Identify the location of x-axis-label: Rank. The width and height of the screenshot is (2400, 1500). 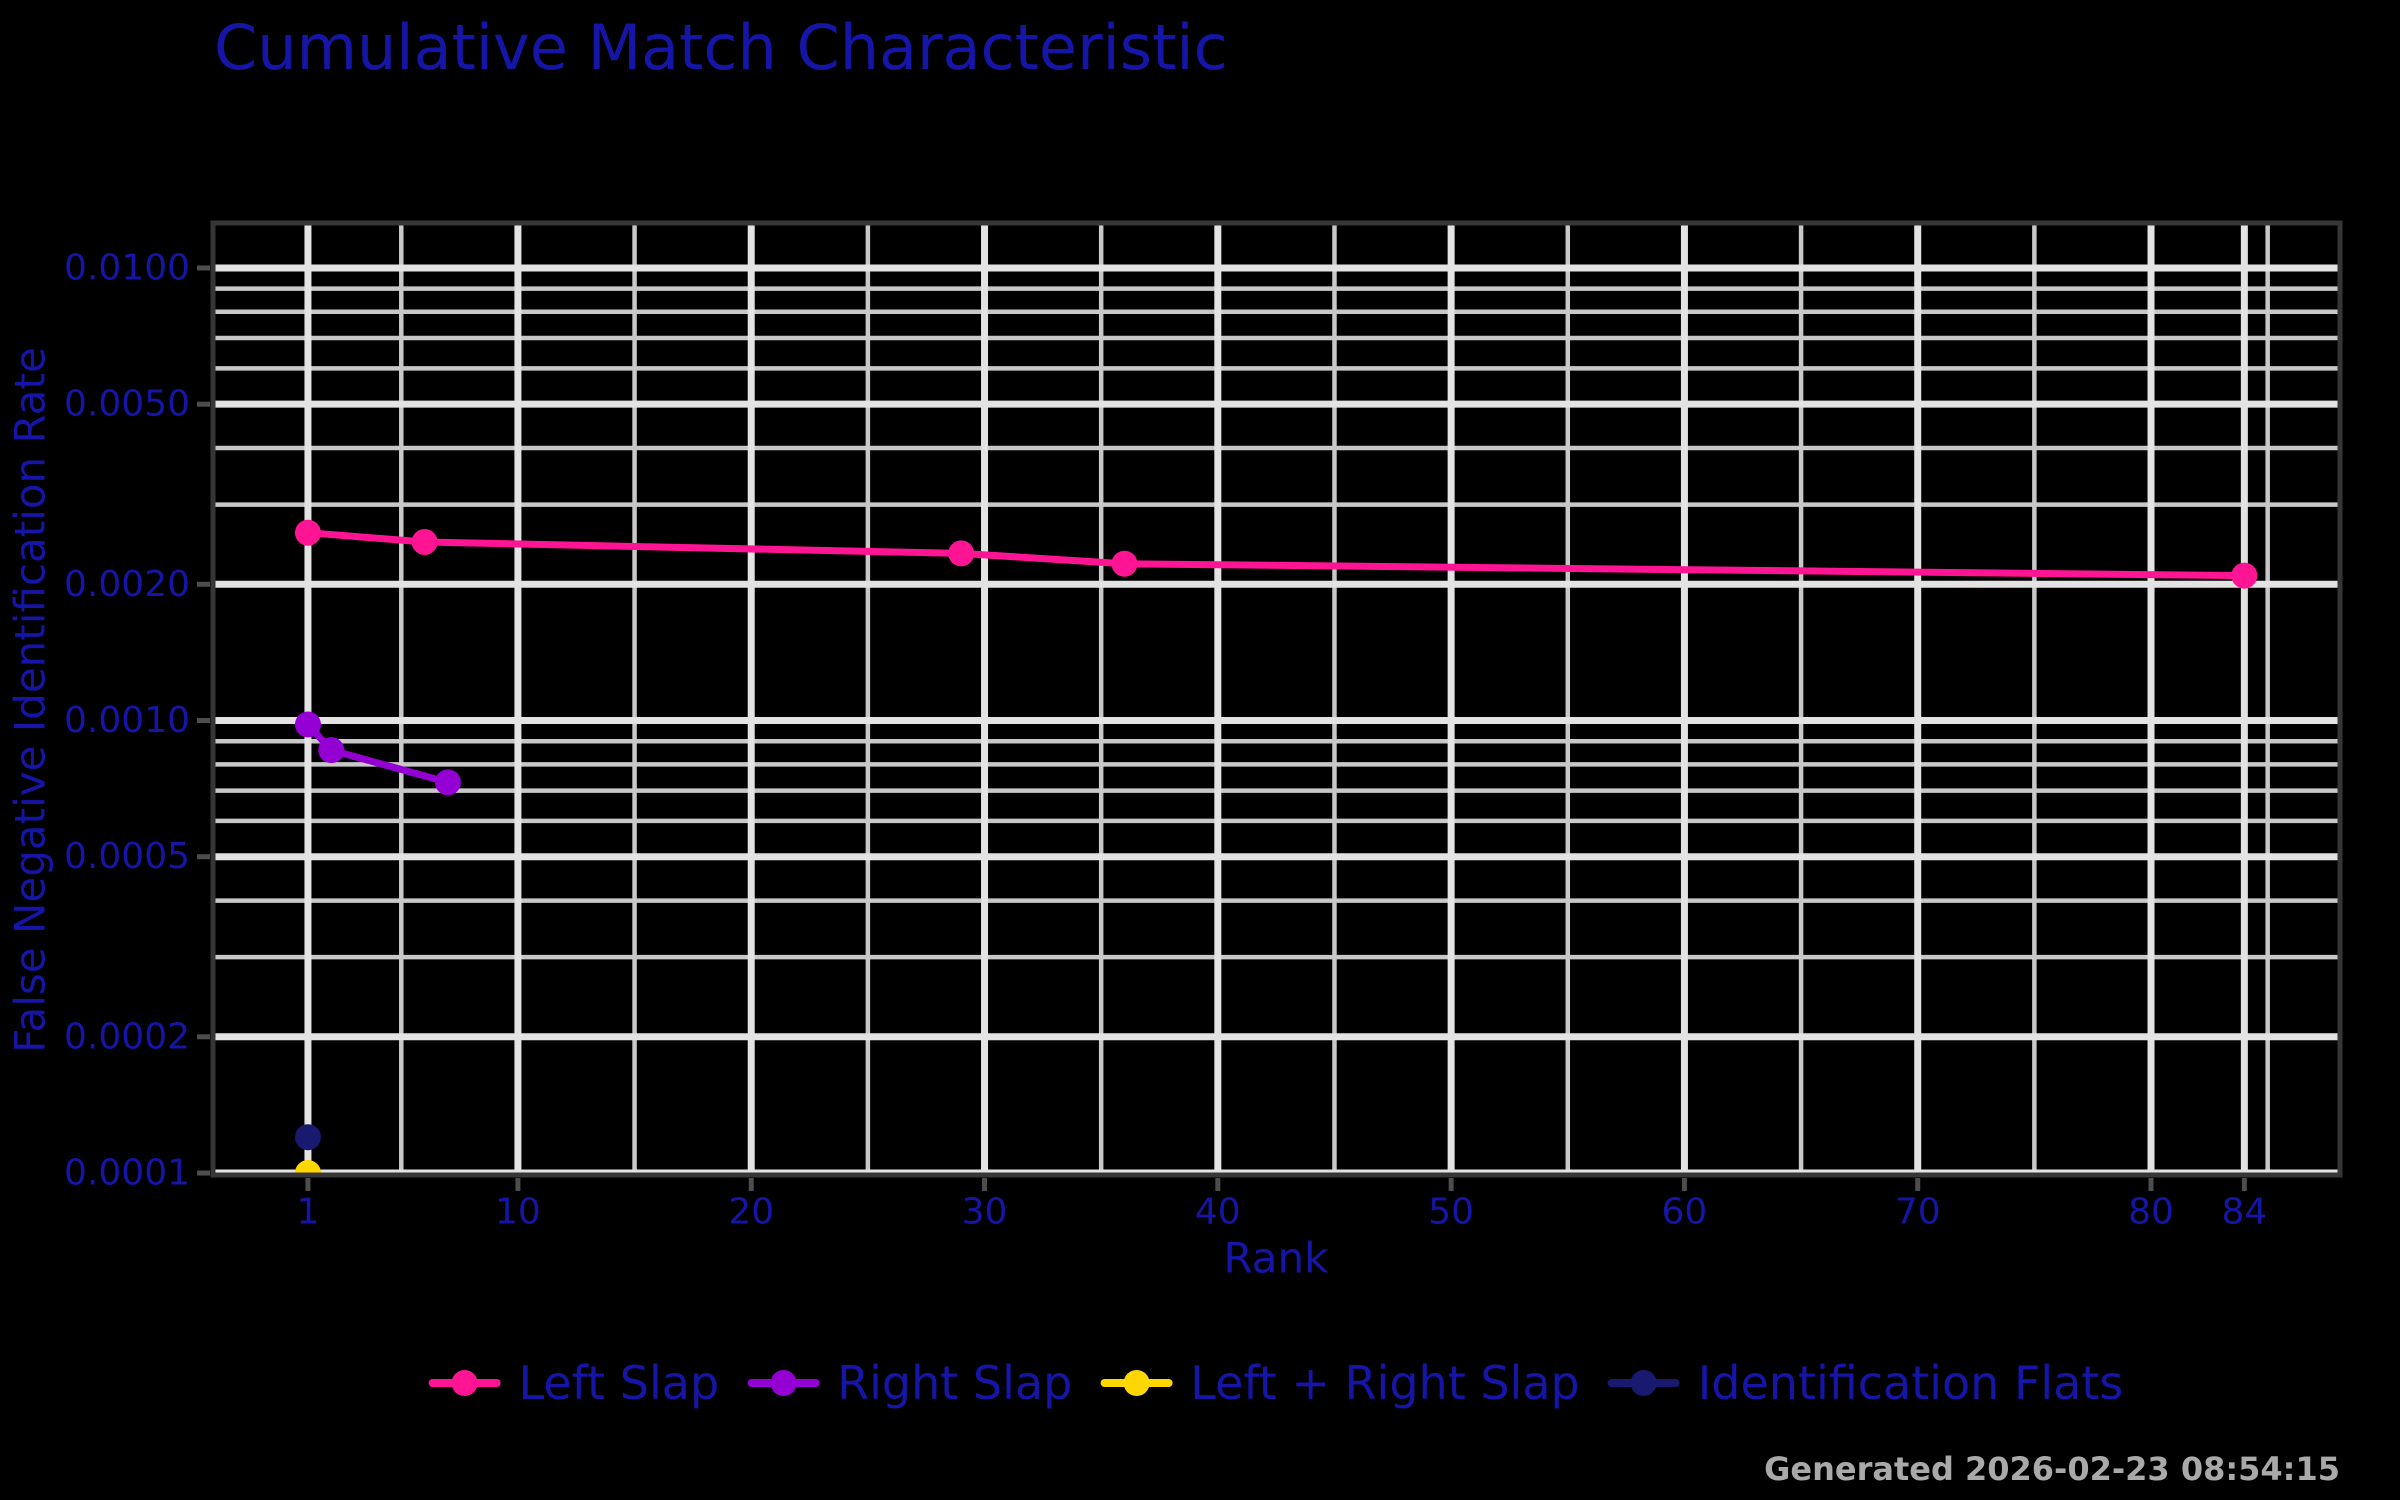
(1276, 1258).